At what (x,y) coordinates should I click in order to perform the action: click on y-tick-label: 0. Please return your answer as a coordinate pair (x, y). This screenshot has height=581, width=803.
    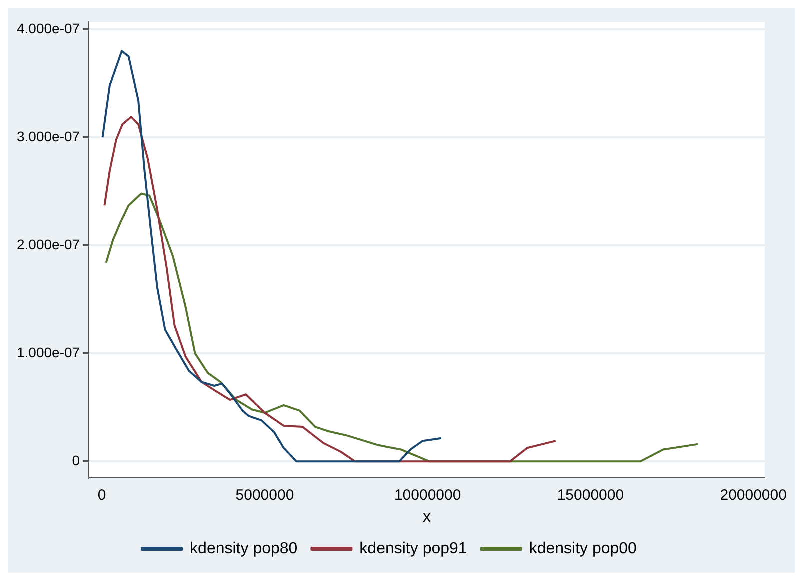
    Looking at the image, I should click on (76, 460).